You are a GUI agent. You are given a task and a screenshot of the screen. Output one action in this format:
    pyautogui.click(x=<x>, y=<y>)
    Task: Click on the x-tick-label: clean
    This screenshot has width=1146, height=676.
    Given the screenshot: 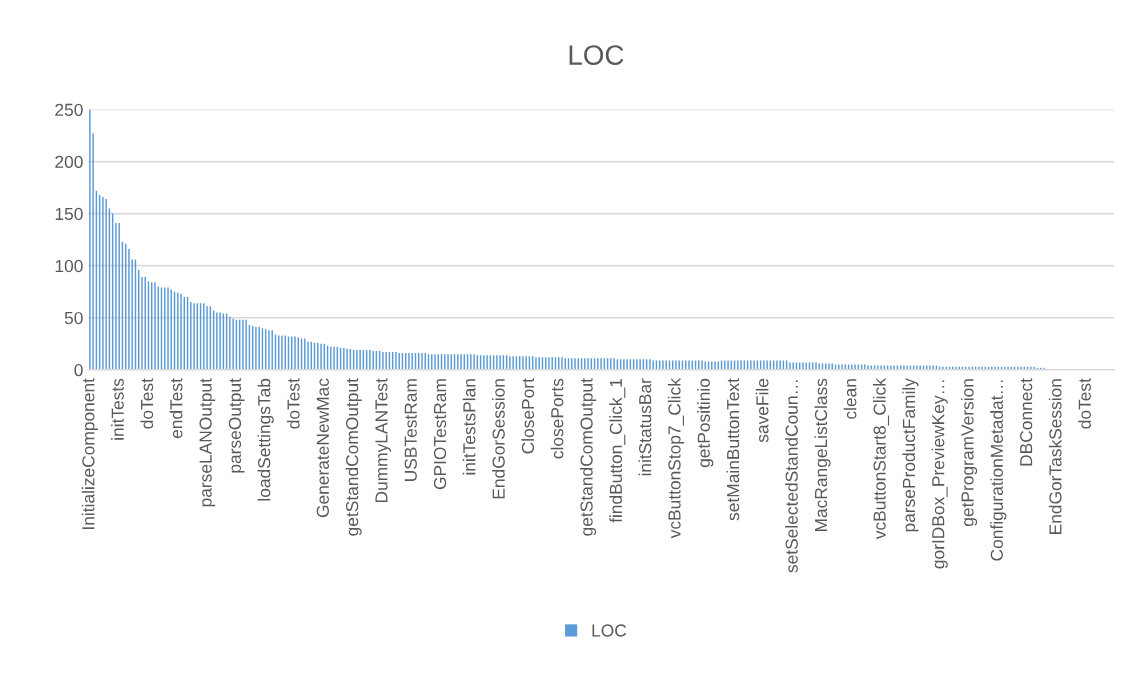 What is the action you would take?
    pyautogui.click(x=850, y=399)
    